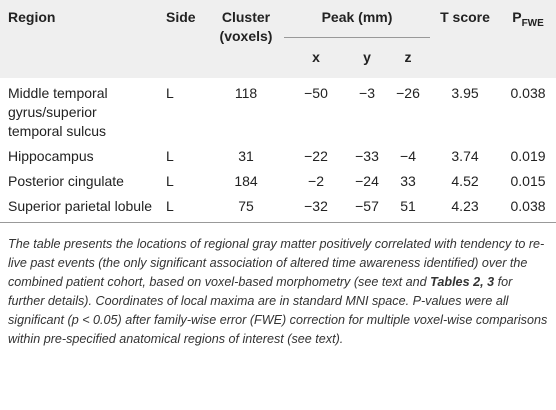 The image size is (556, 410). I want to click on table-cell: 4.23, so click(465, 208).